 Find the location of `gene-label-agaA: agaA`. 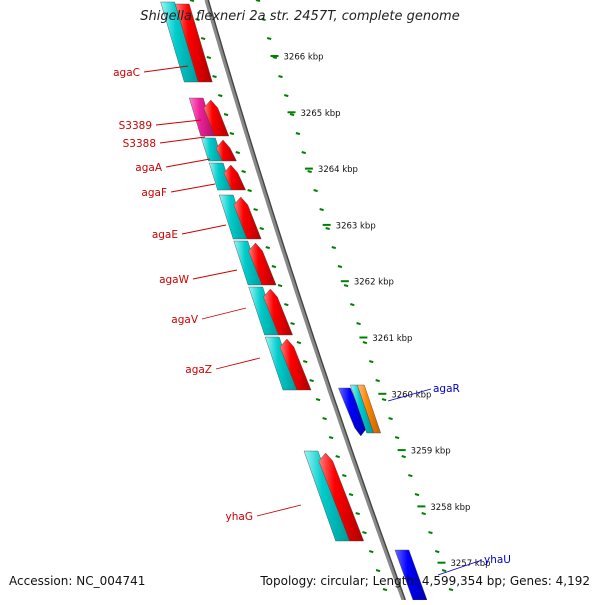

gene-label-agaA: agaA is located at coordinates (149, 168).